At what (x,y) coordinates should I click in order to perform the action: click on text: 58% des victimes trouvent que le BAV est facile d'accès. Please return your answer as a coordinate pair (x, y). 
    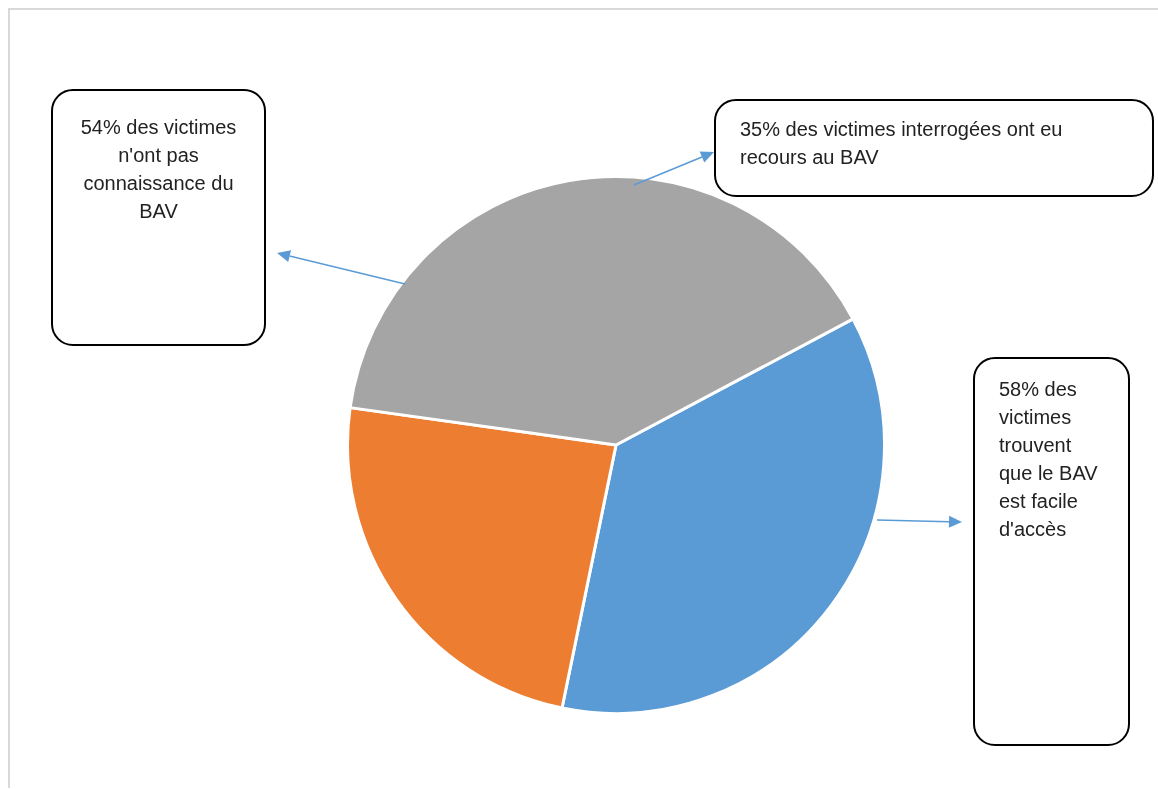
    Looking at the image, I should click on (1051, 551).